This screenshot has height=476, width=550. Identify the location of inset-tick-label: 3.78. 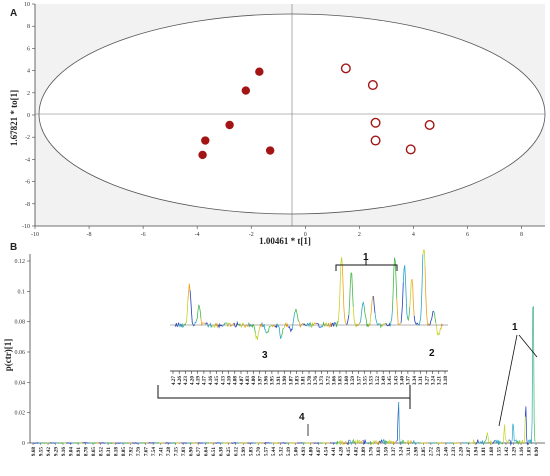
(310, 380).